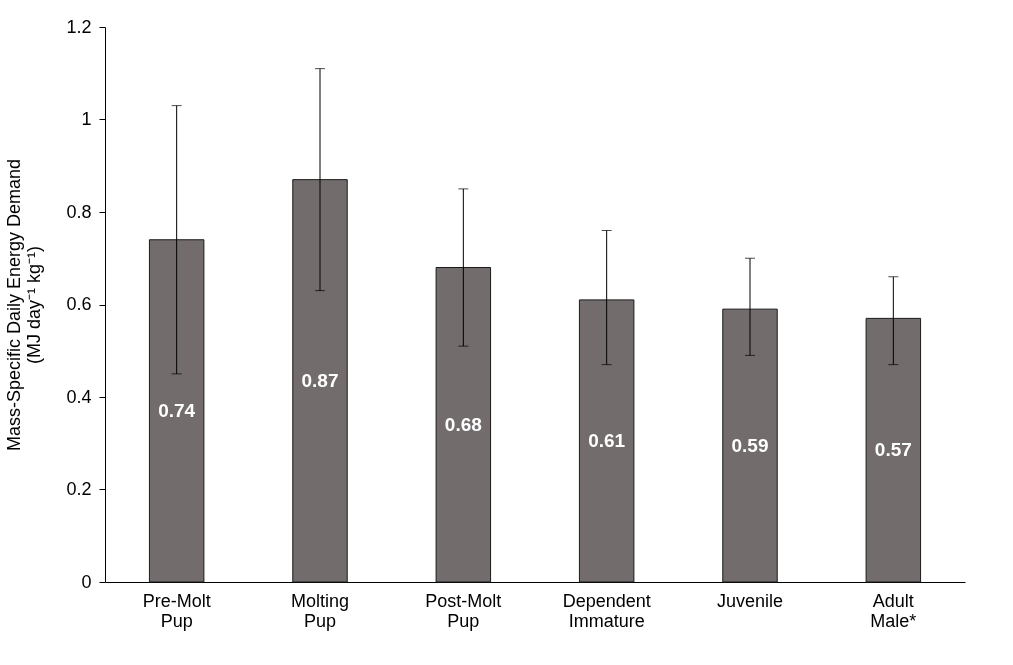 The width and height of the screenshot is (1013, 665). What do you see at coordinates (750, 600) in the screenshot?
I see `x-tick-label: Juvenile` at bounding box center [750, 600].